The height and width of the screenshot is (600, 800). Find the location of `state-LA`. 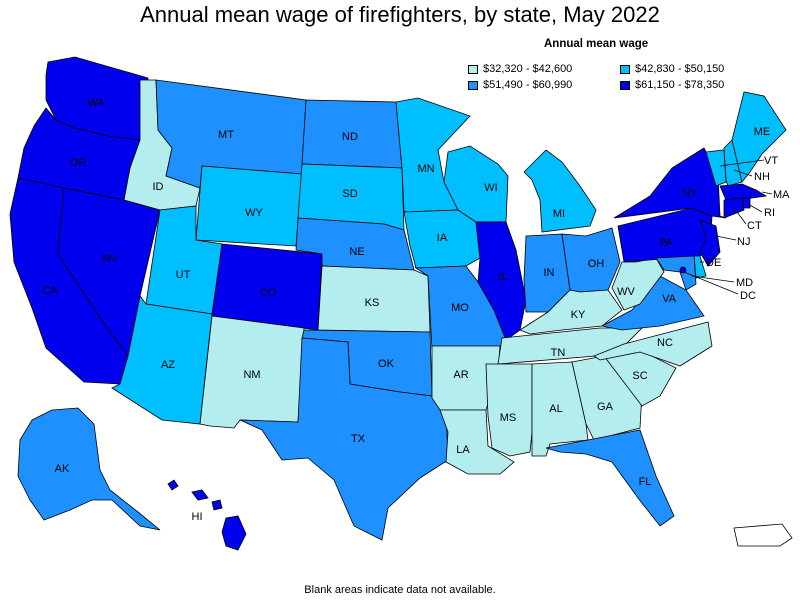

state-LA is located at coordinates (477, 442).